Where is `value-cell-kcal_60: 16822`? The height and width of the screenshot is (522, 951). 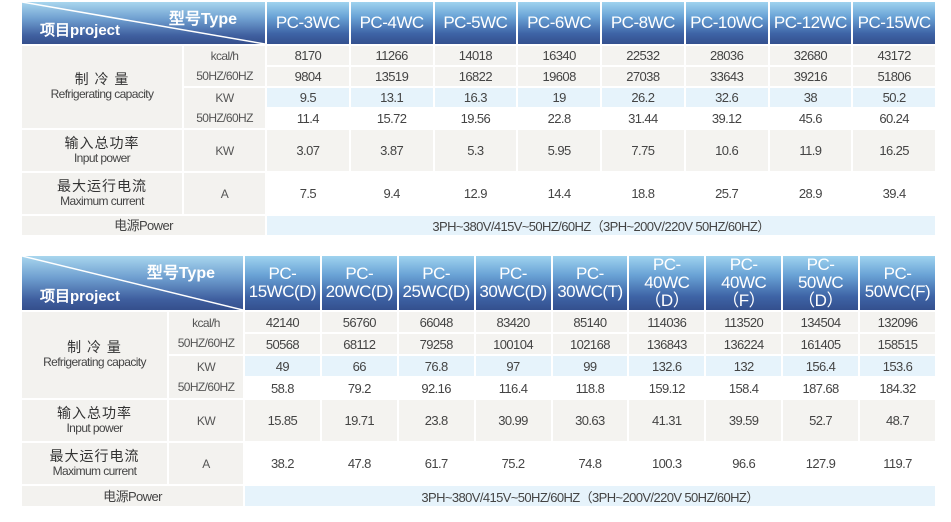 value-cell-kcal_60: 16822 is located at coordinates (475, 76).